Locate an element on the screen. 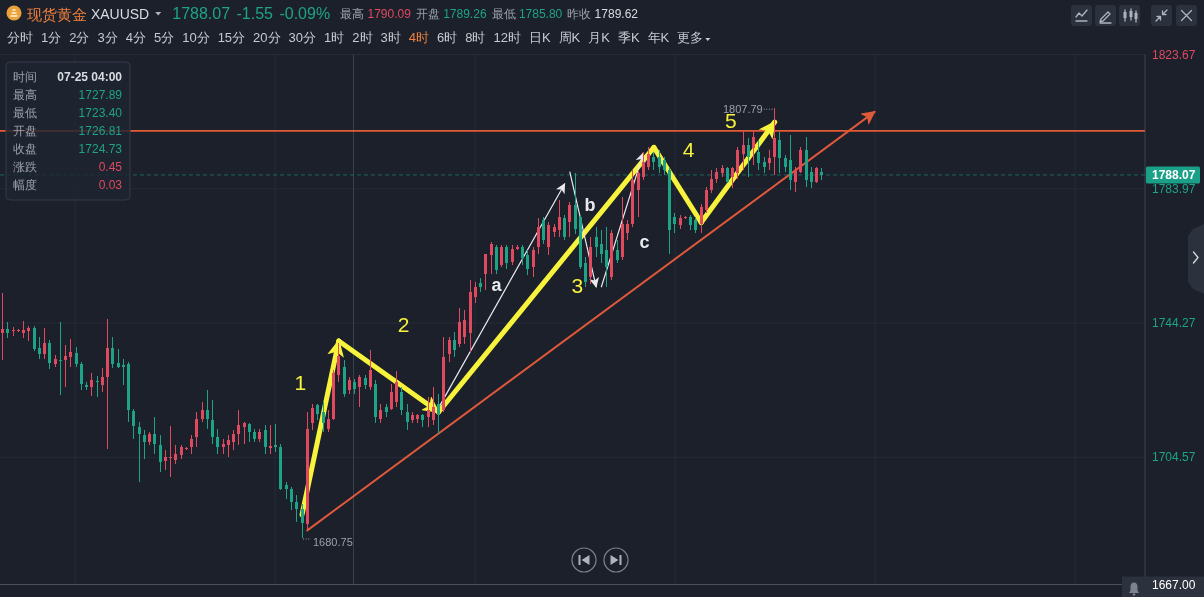 The height and width of the screenshot is (597, 1204). annotation: 1680.75 is located at coordinates (333, 541).